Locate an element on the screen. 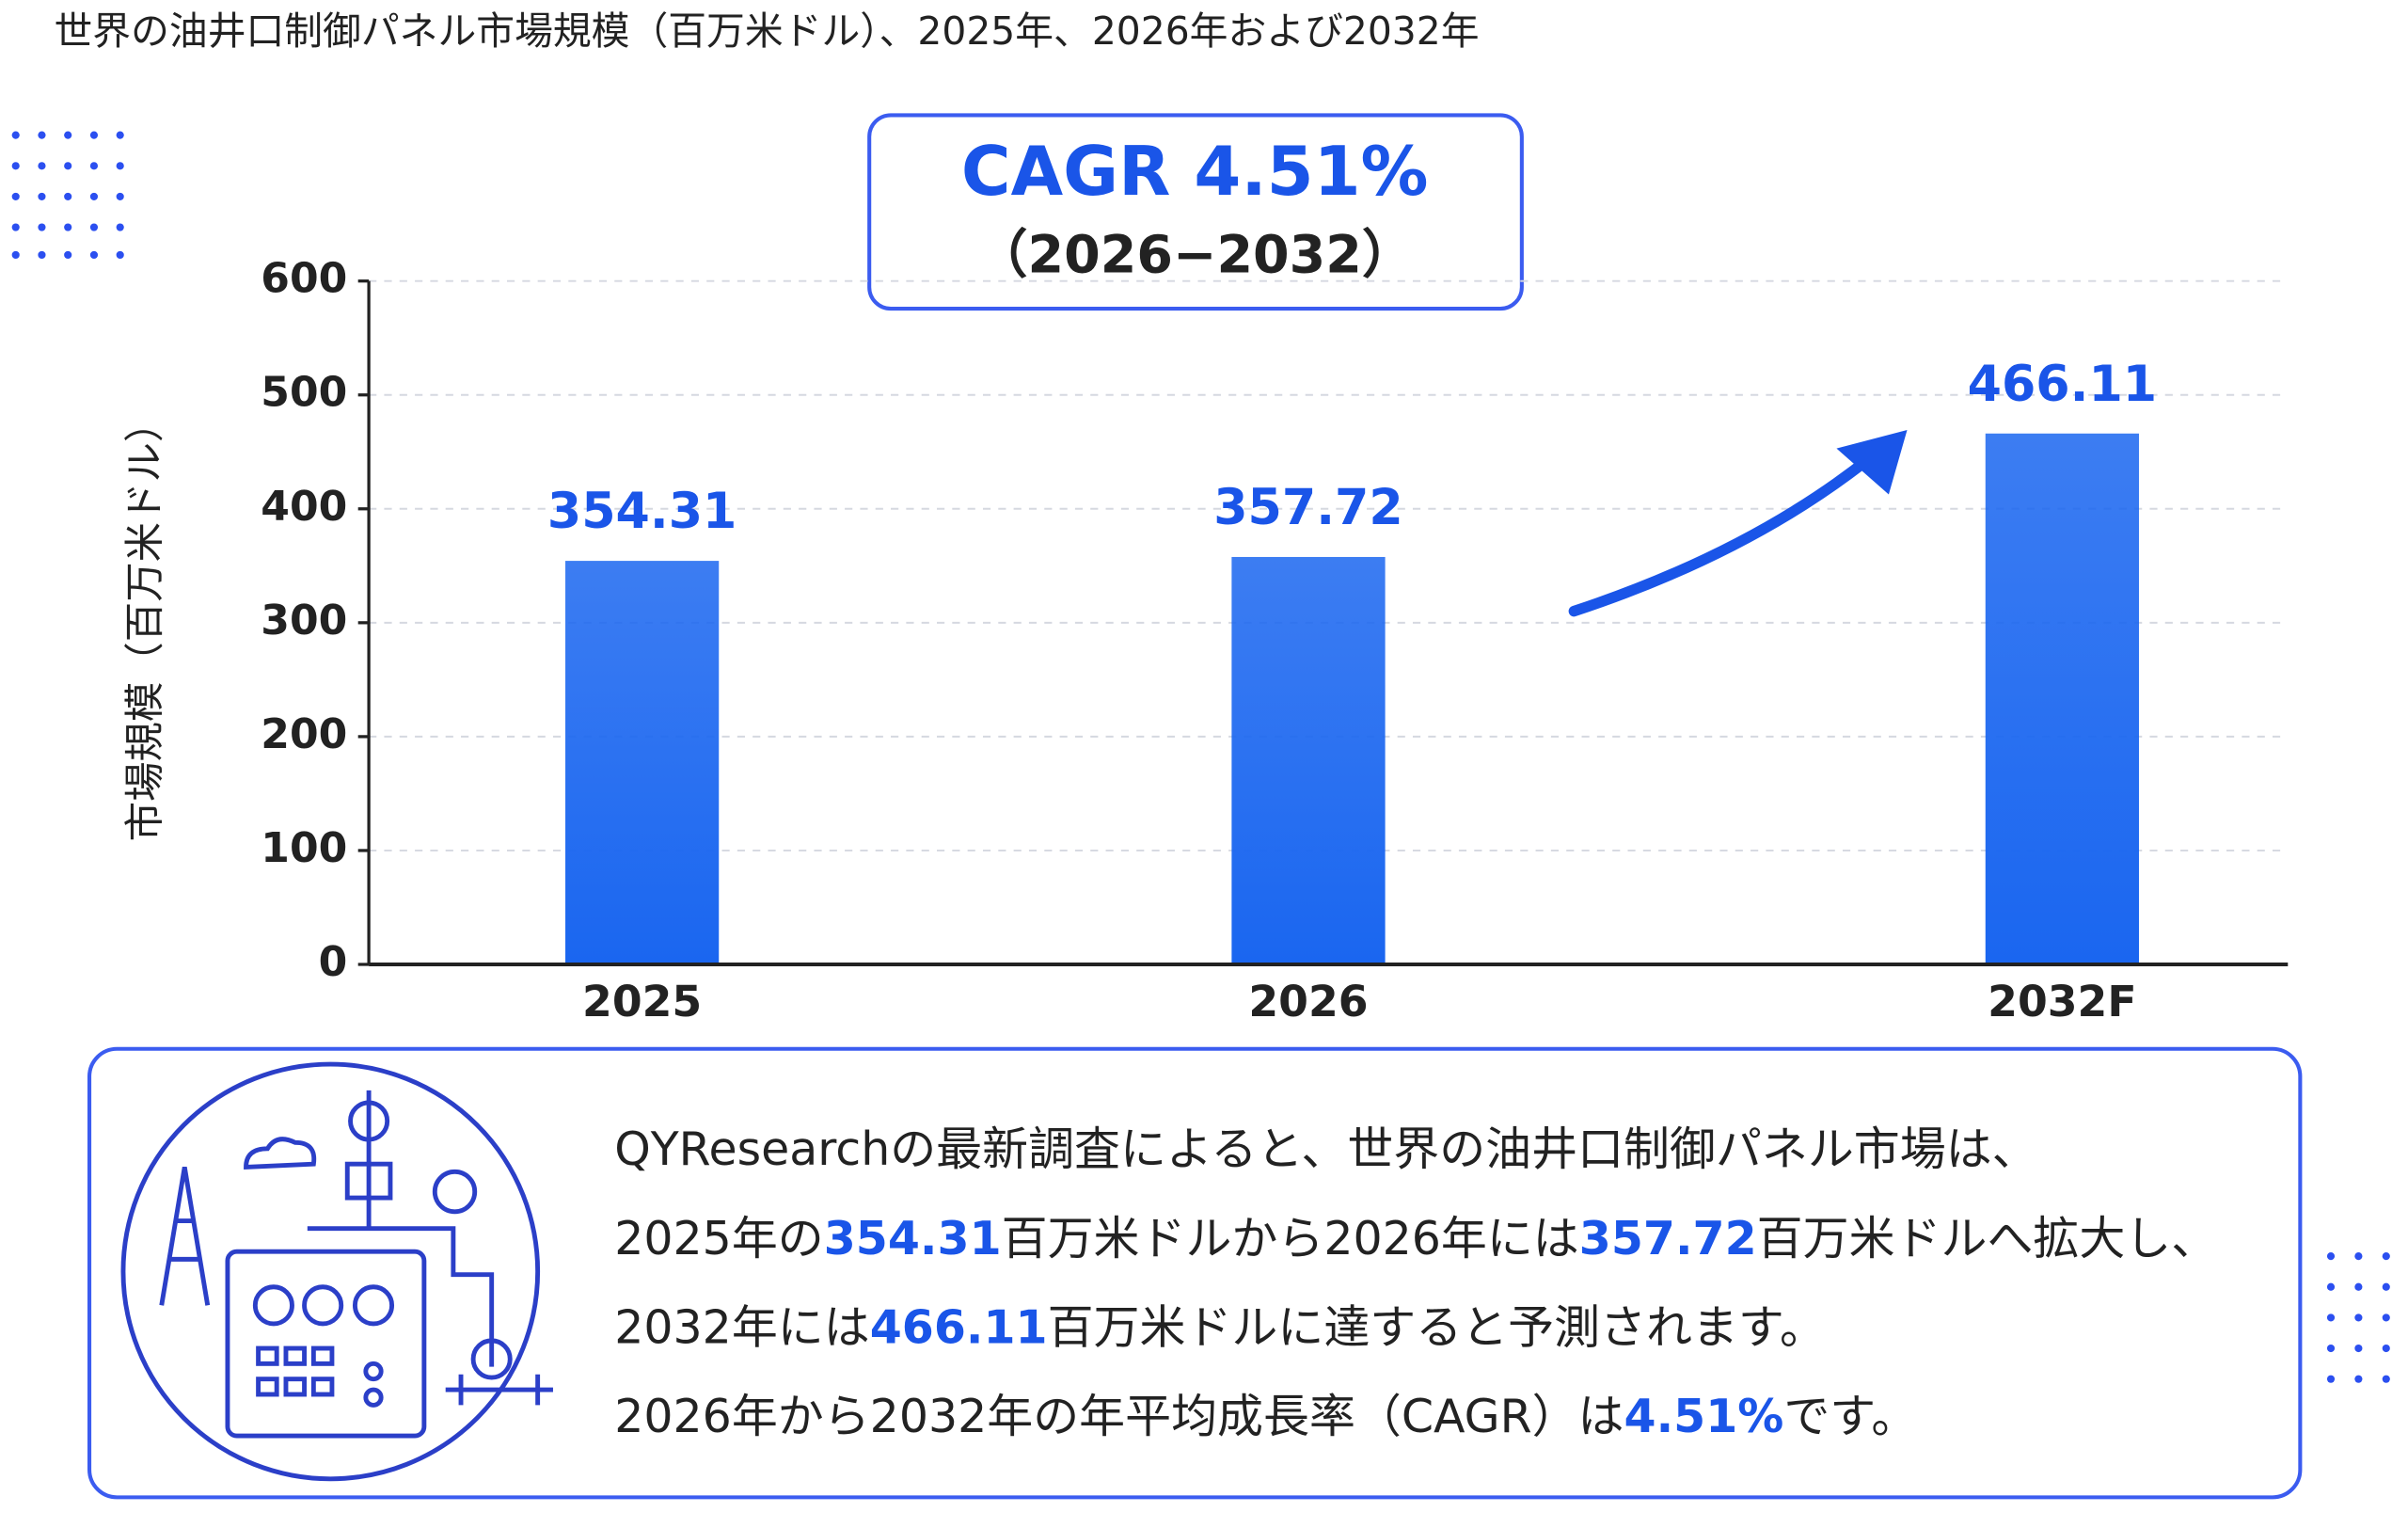  cagr-headline: CAGR 4.51% is located at coordinates (1195, 171).